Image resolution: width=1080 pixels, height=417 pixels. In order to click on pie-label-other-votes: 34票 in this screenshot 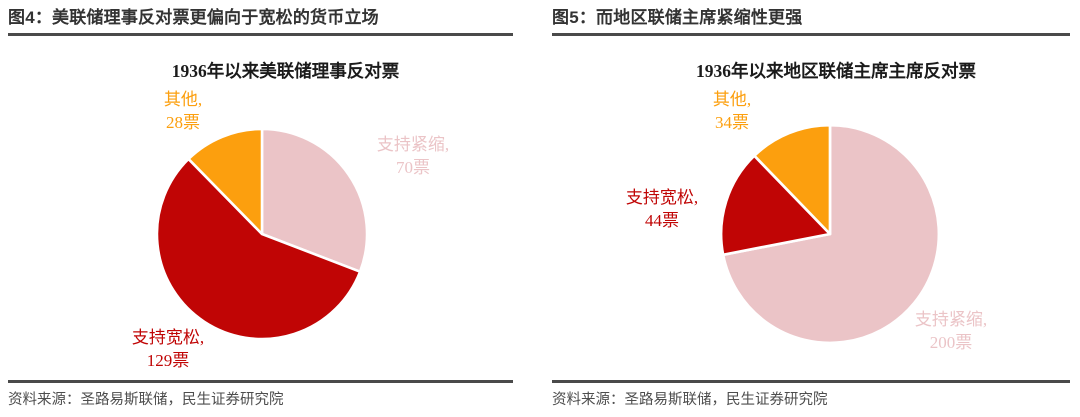, I will do `click(732, 122)`.